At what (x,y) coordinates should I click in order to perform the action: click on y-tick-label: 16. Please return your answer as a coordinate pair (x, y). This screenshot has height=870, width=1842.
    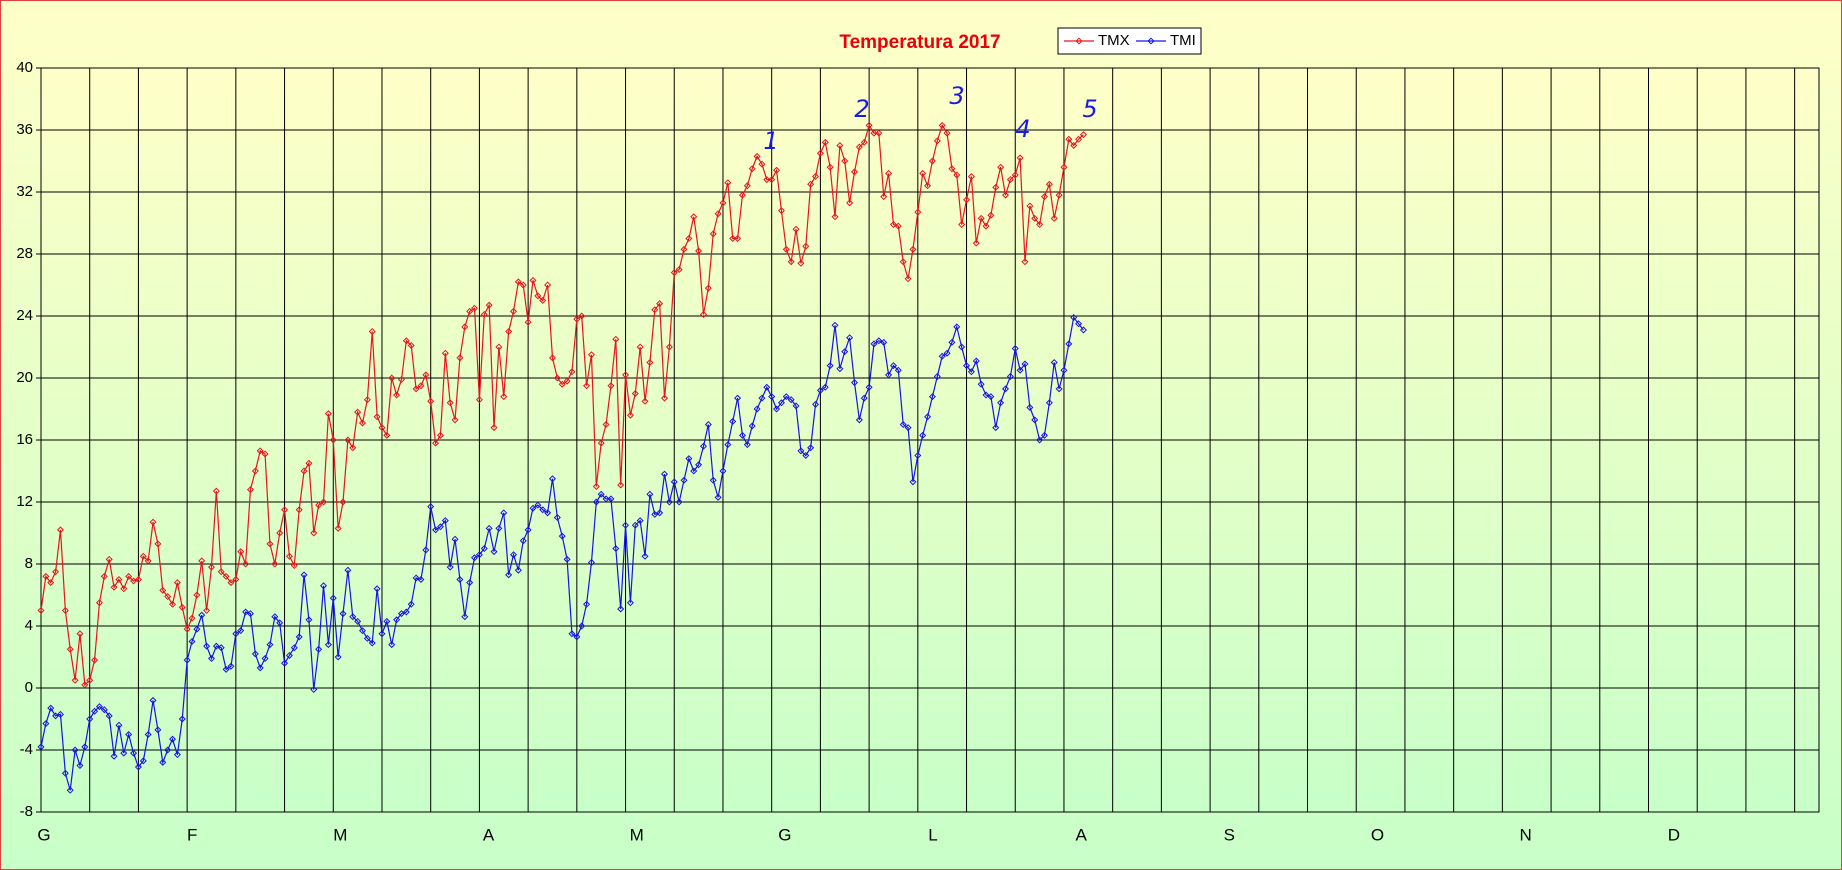
    Looking at the image, I should click on (24, 439).